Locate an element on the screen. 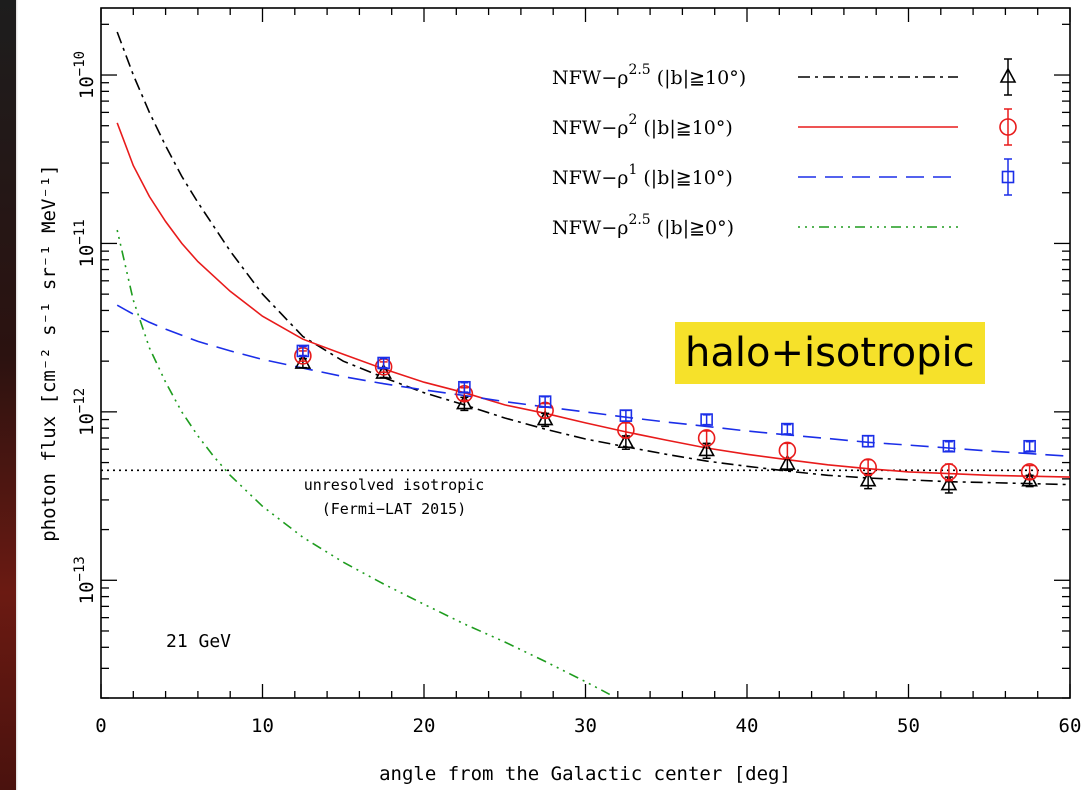 The height and width of the screenshot is (790, 1089). energy-label: 21 GeV is located at coordinates (198, 641).